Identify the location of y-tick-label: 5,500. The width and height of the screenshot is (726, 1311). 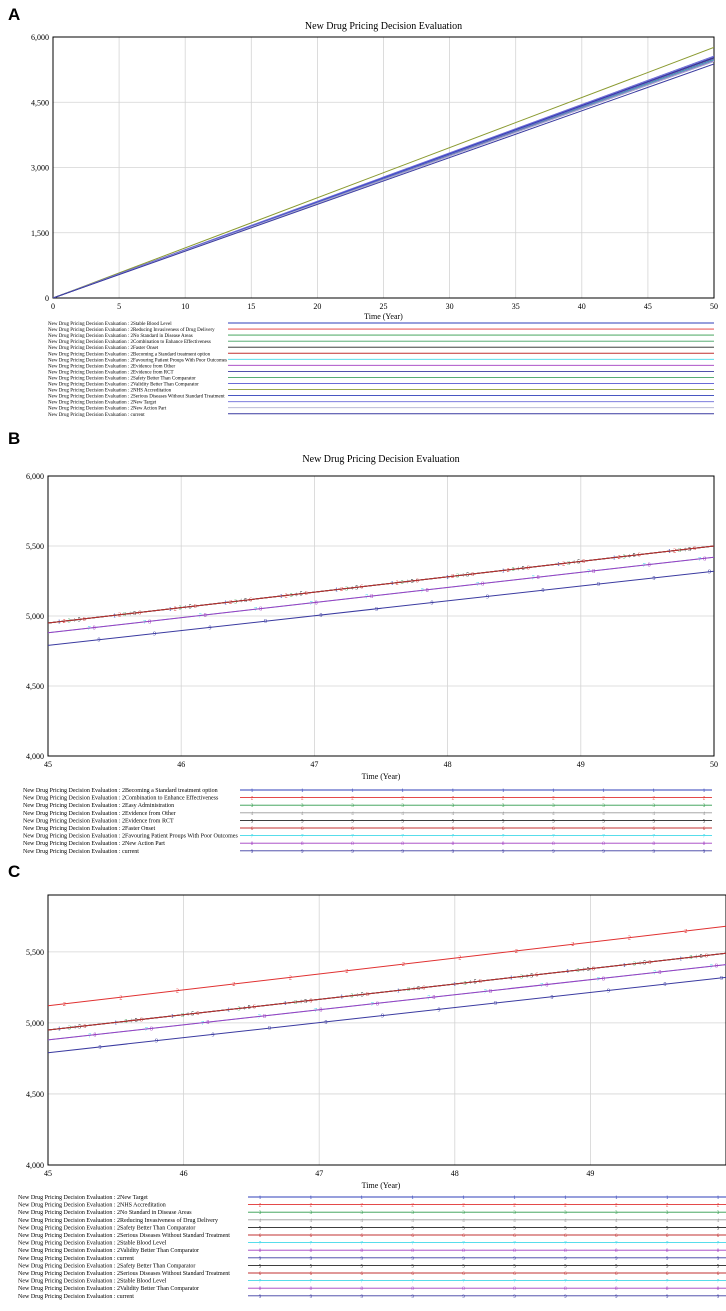
(35, 952).